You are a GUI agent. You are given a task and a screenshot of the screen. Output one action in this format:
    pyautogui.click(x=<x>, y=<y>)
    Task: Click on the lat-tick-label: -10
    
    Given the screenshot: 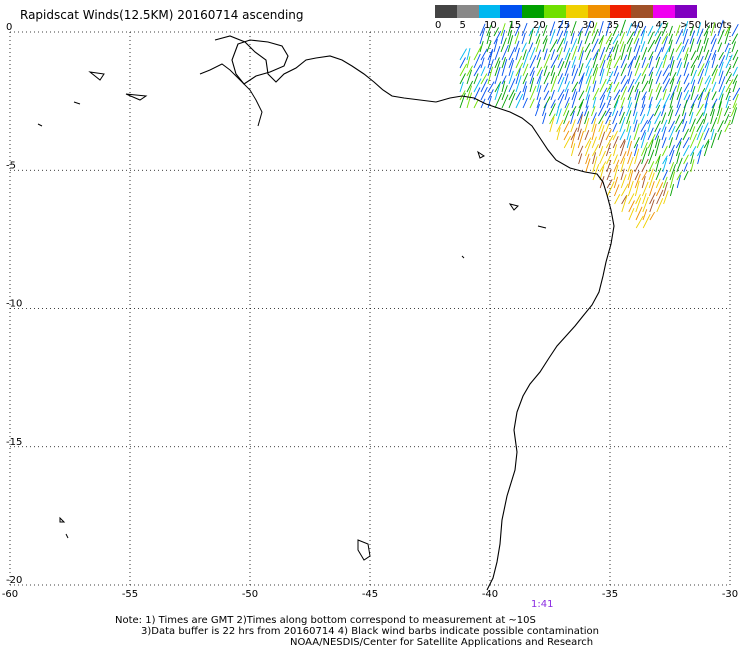 What is the action you would take?
    pyautogui.click(x=14, y=304)
    